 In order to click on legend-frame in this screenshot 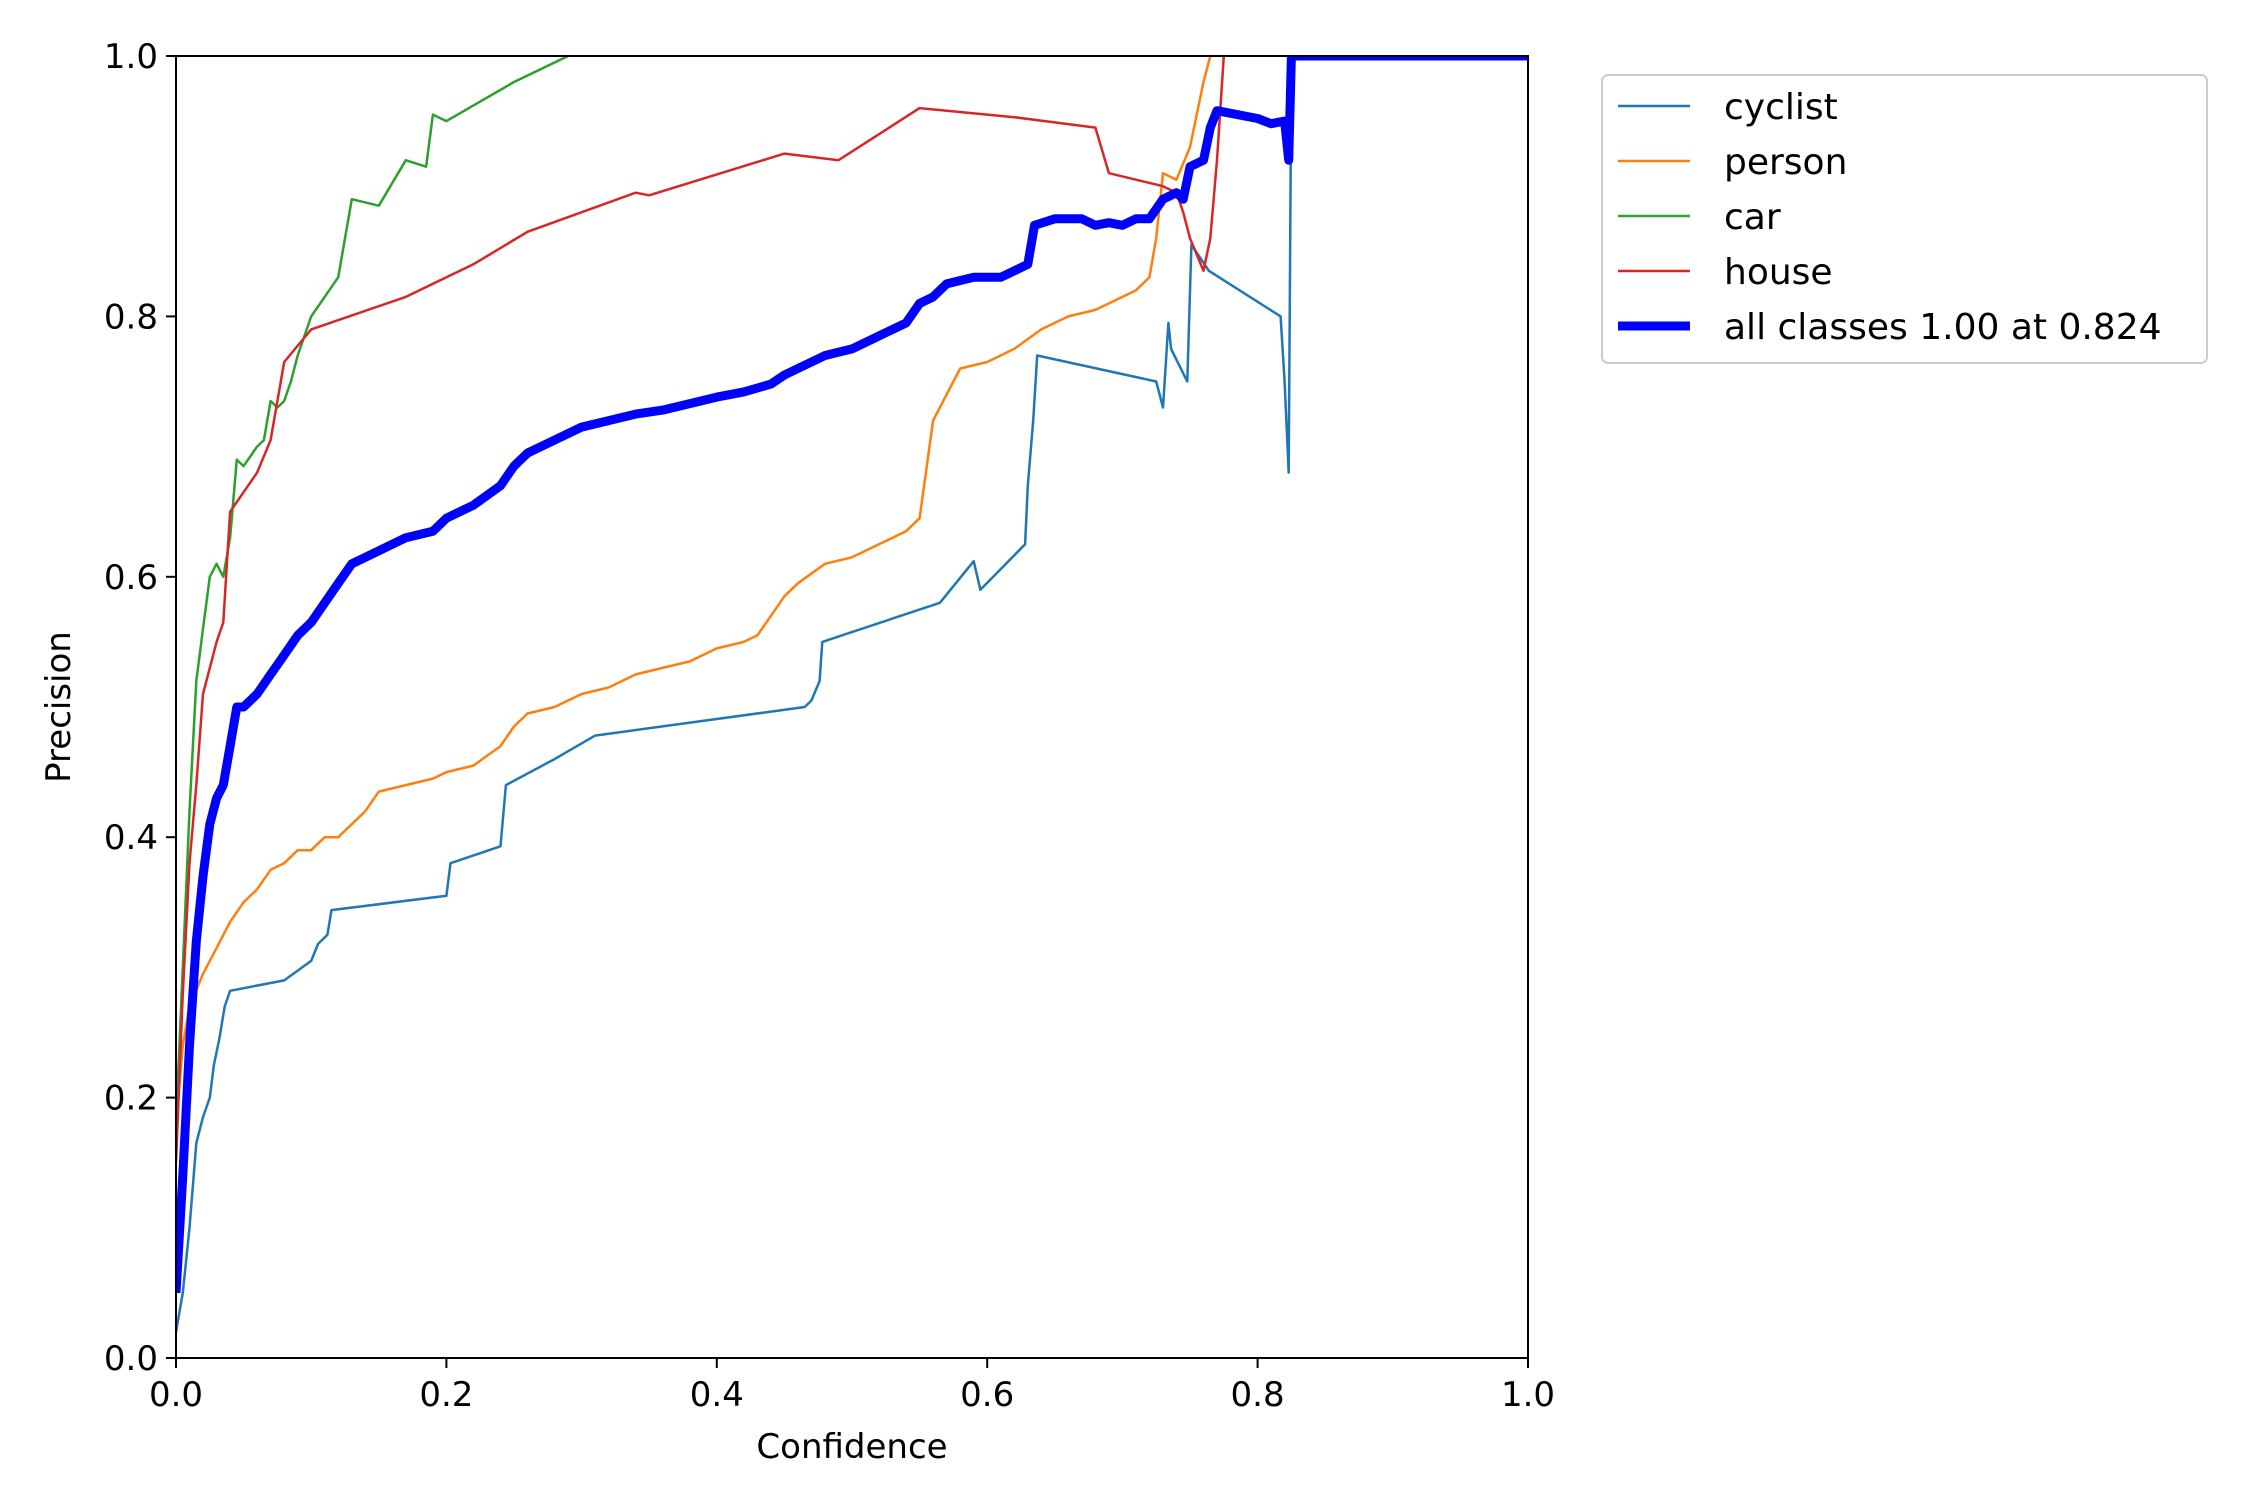, I will do `click(1904, 219)`.